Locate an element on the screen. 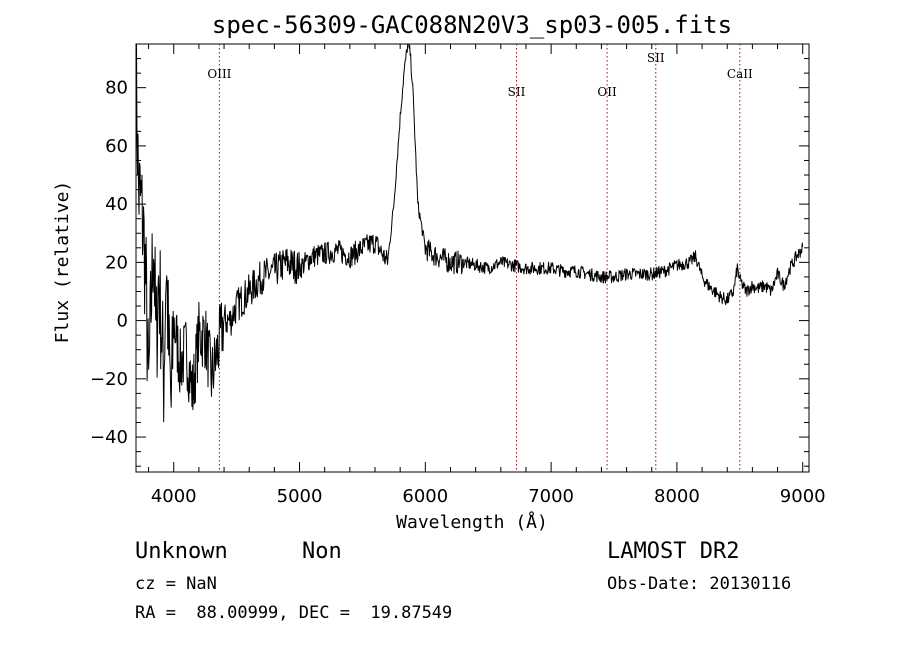 The height and width of the screenshot is (649, 900). x-tick-label: 9000 is located at coordinates (803, 496).